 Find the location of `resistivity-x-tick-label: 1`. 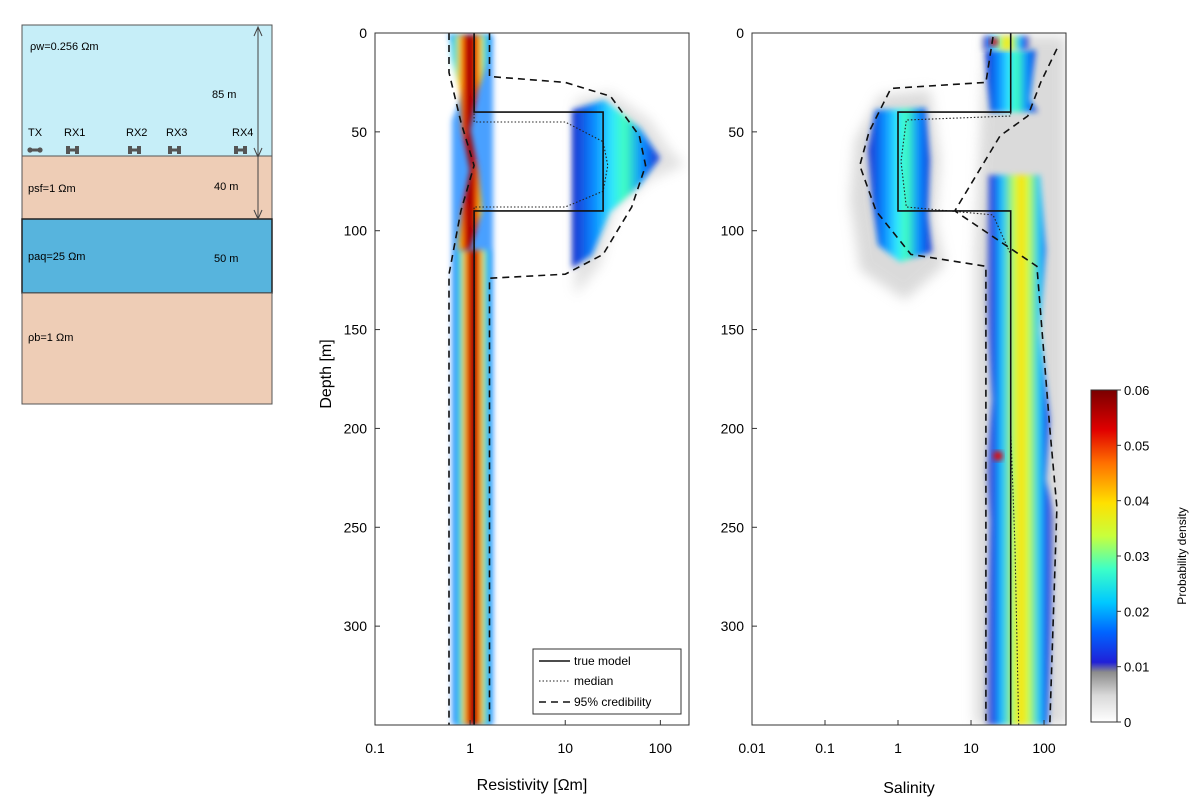

resistivity-x-tick-label: 1 is located at coordinates (470, 748).